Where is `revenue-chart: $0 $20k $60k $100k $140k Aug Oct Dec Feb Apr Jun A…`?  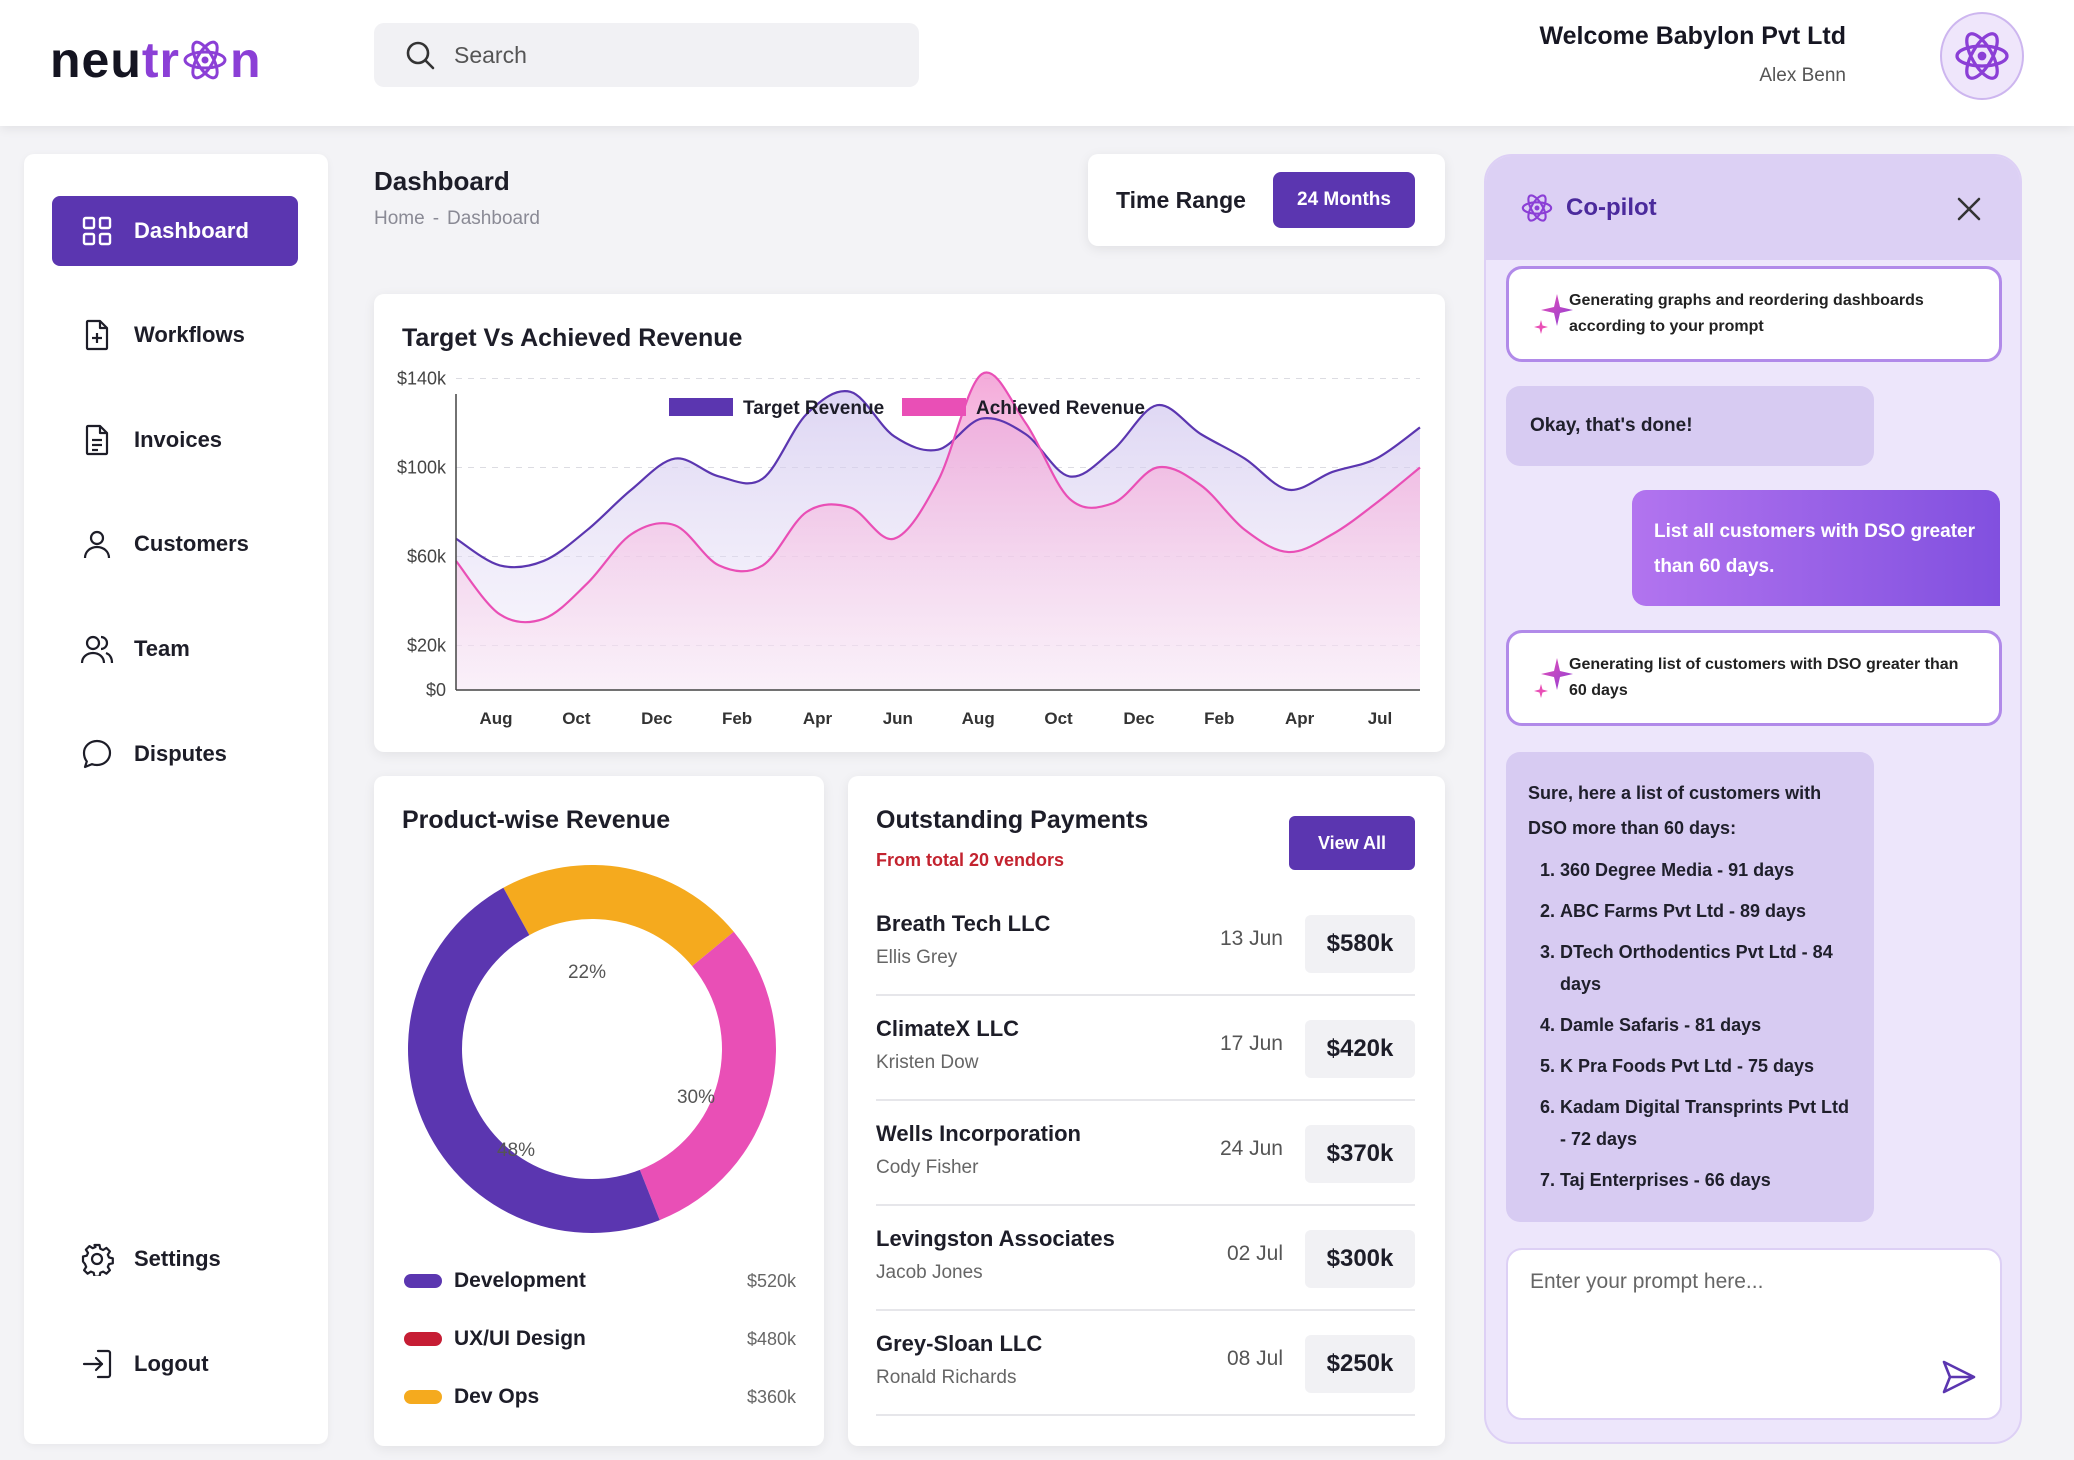 revenue-chart: $0 $20k $60k $100k $140k Aug Oct Dec Feb Apr Jun A… is located at coordinates (909, 548).